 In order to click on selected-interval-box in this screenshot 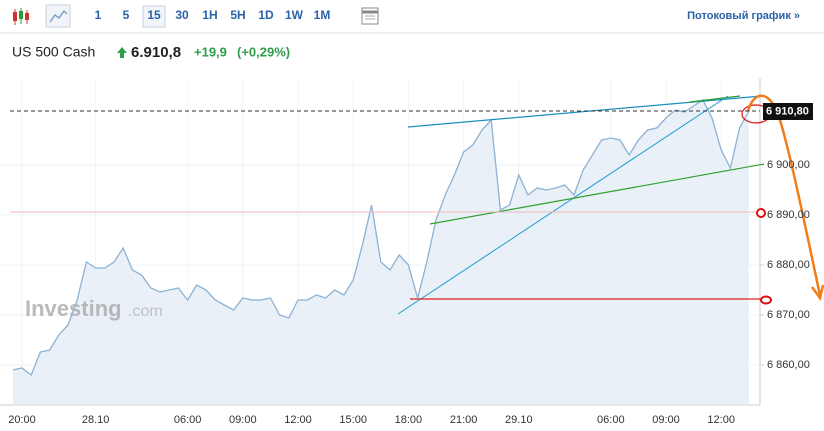, I will do `click(154, 16)`.